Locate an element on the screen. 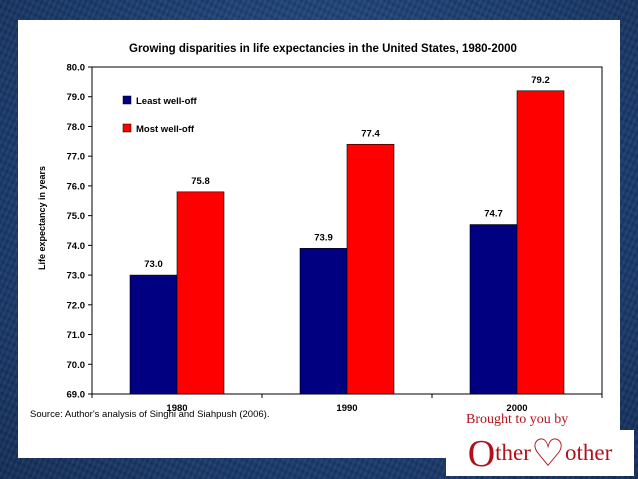  x-tick-label: 1990 is located at coordinates (346, 408).